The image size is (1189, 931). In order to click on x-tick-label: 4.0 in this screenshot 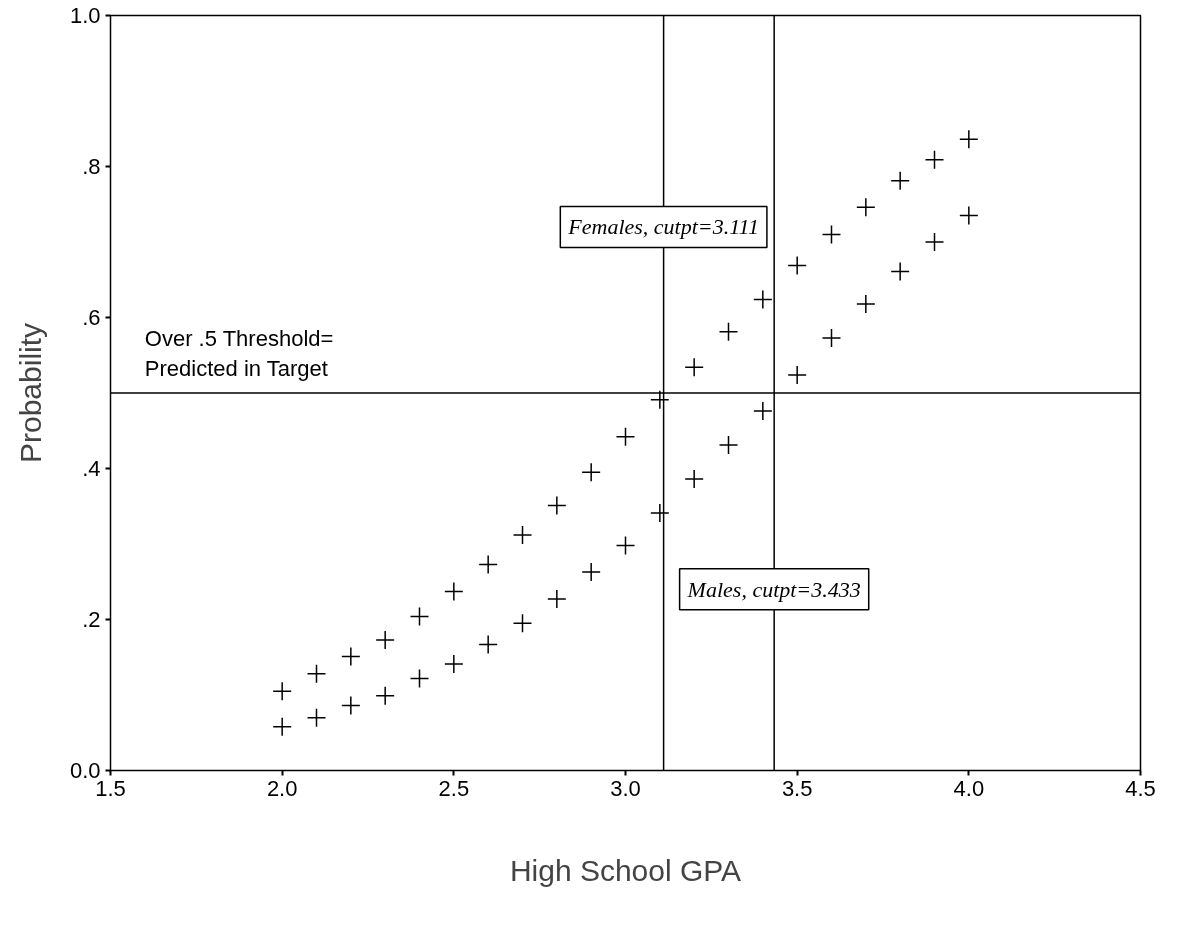, I will do `click(969, 788)`.